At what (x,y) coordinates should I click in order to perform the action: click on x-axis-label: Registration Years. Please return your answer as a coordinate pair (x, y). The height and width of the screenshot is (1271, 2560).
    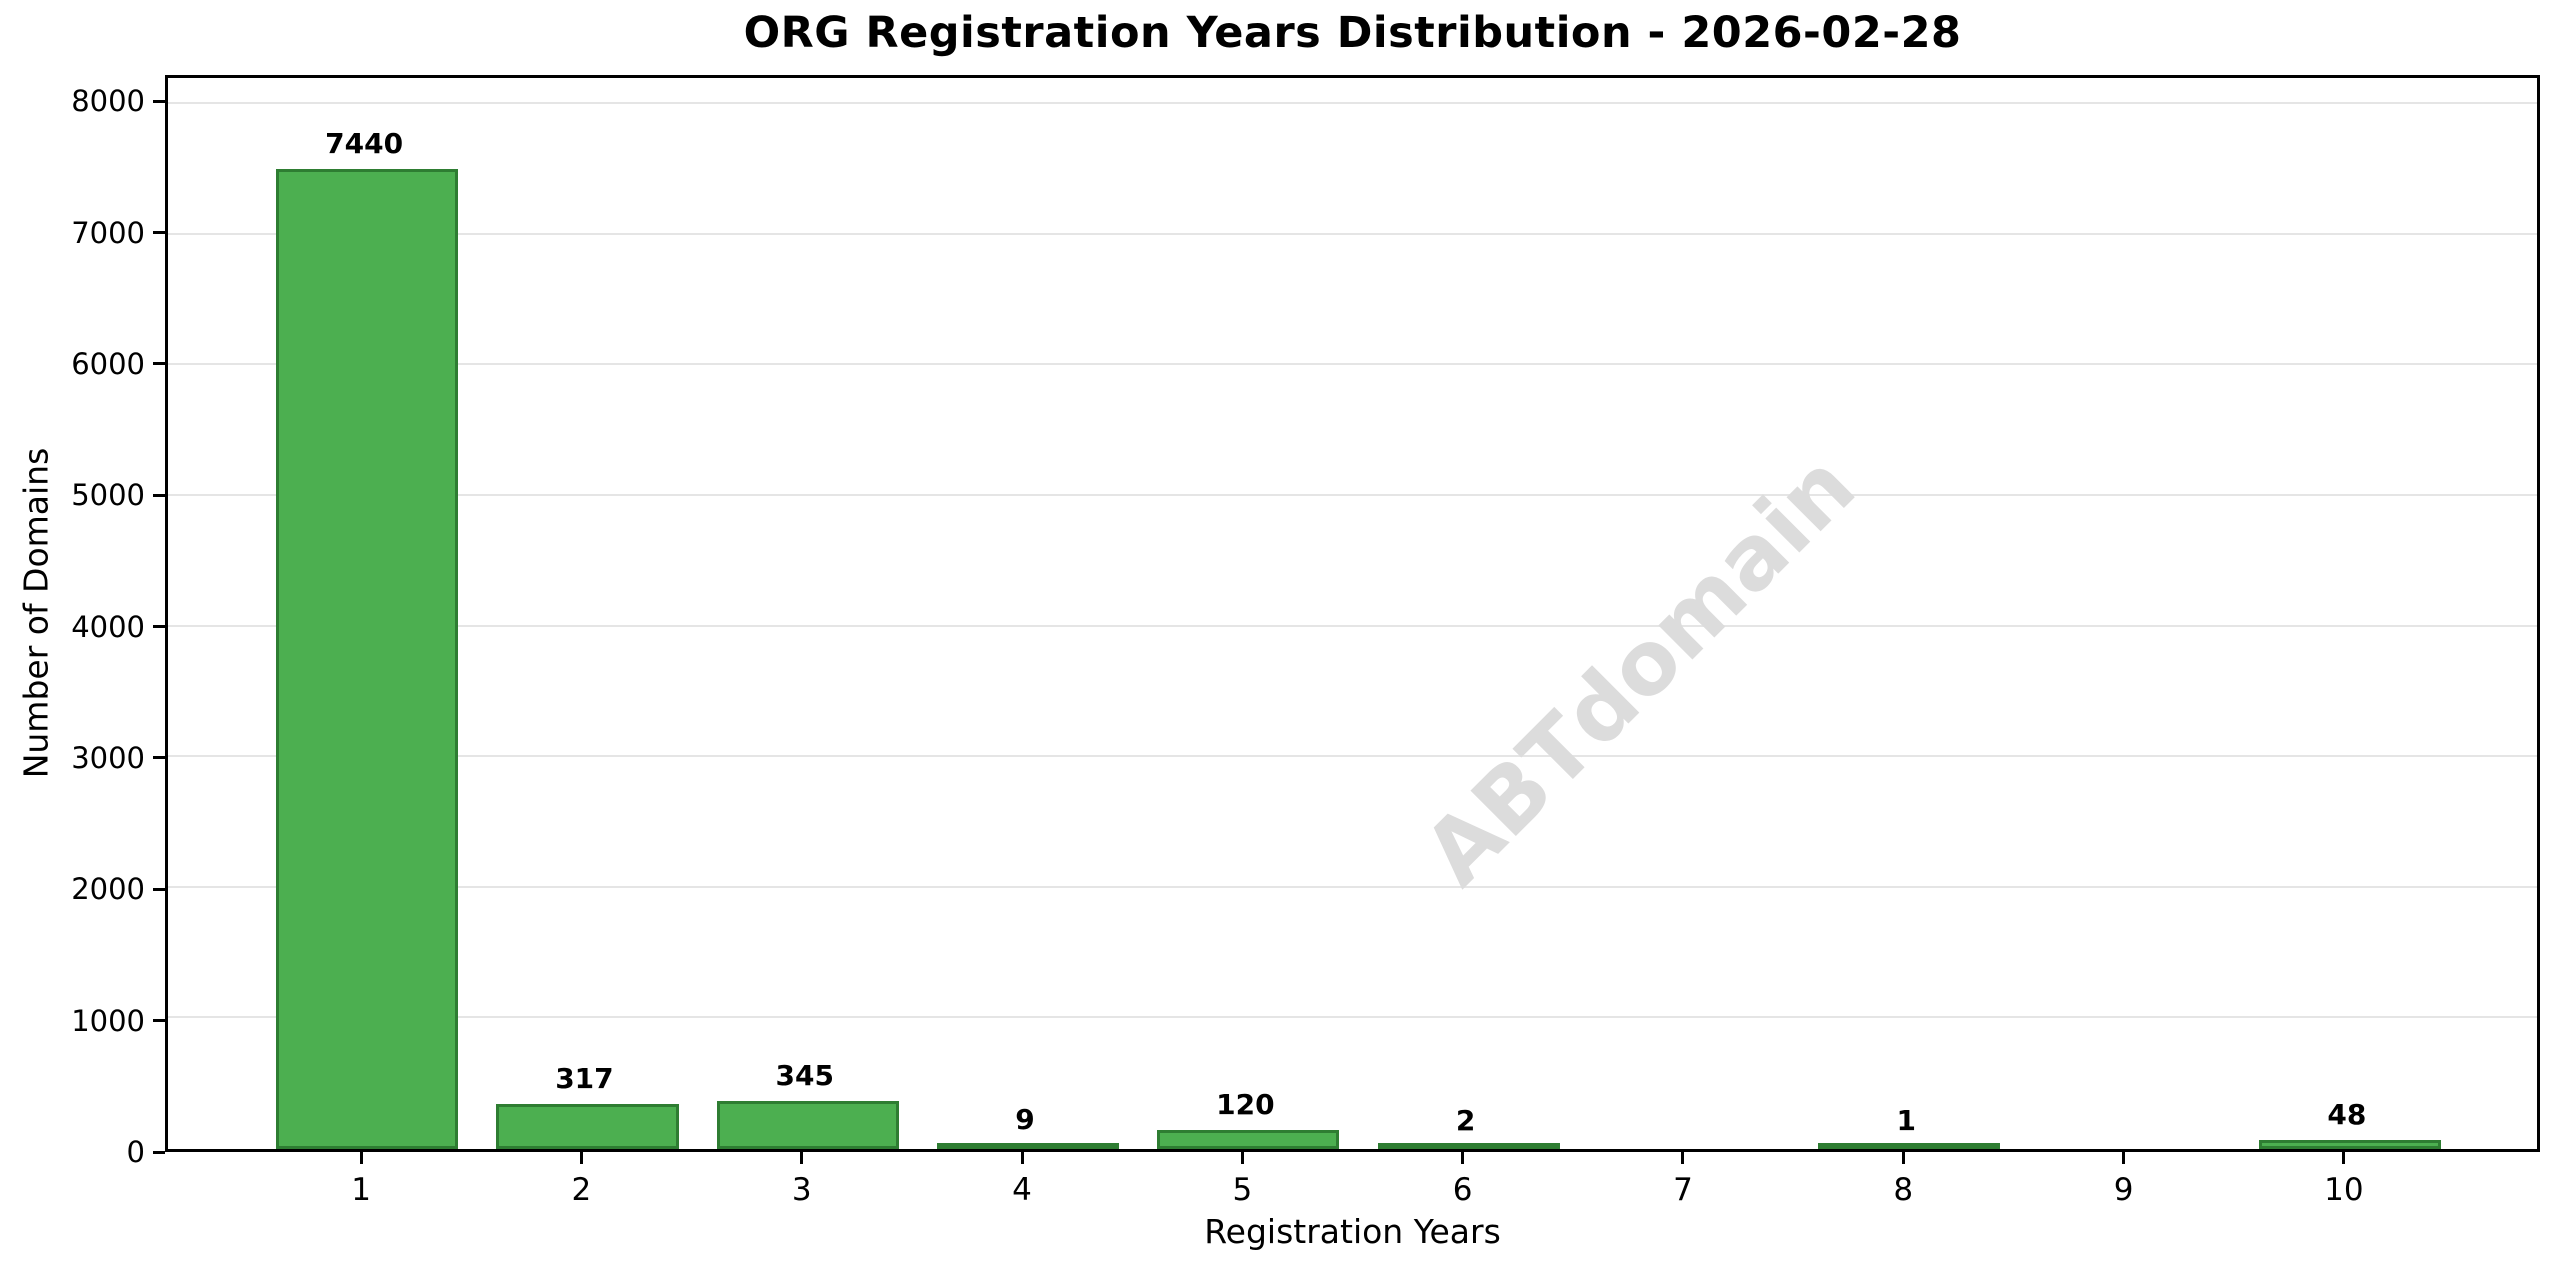
    Looking at the image, I should click on (1352, 1231).